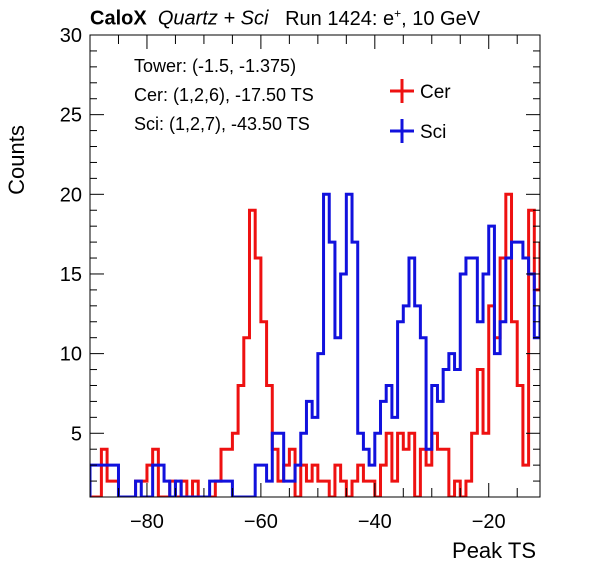 The height and width of the screenshot is (572, 596). Describe the element at coordinates (71, 355) in the screenshot. I see `y-tick-label: 10` at that location.